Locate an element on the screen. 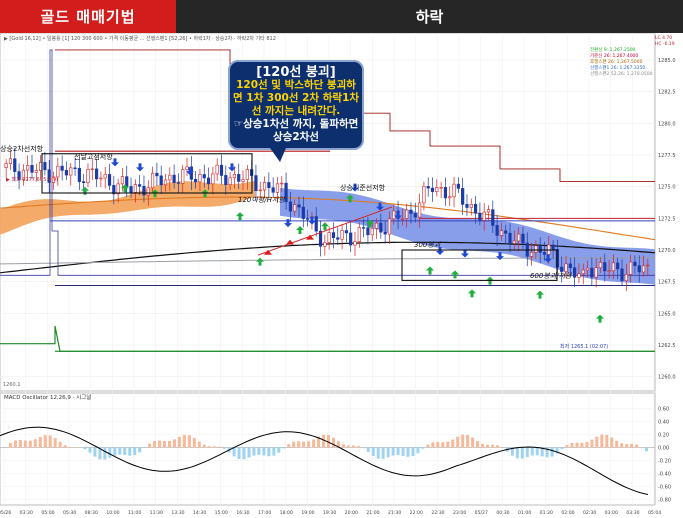  annotation-label: 120이평/H저항 is located at coordinates (262, 200).